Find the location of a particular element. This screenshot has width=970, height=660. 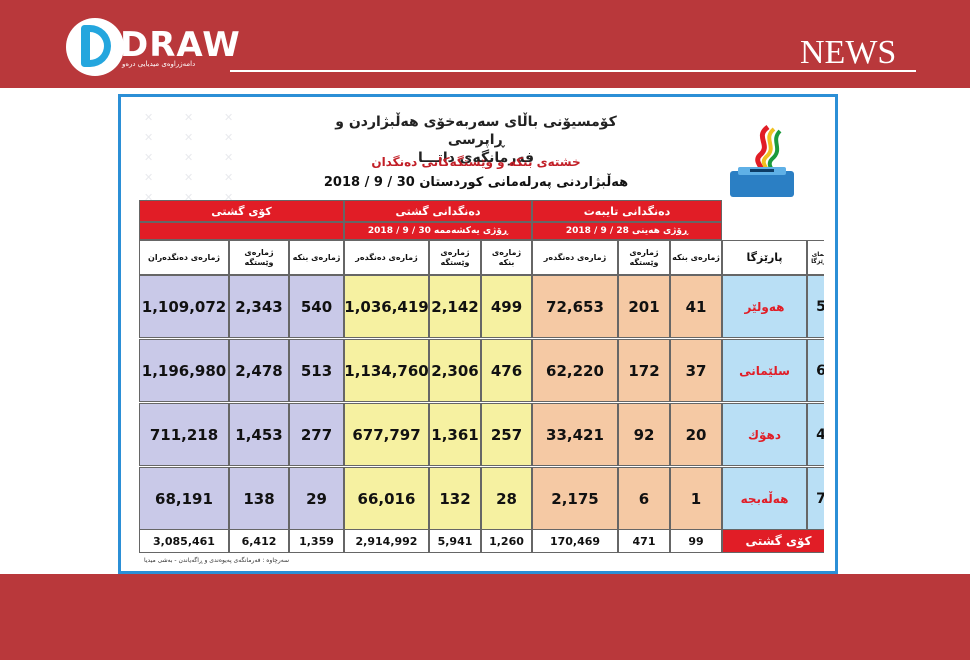

group-date-general: ڕۆژی یەکشەممە 30 / 9 / 2018 is located at coordinates (438, 231).